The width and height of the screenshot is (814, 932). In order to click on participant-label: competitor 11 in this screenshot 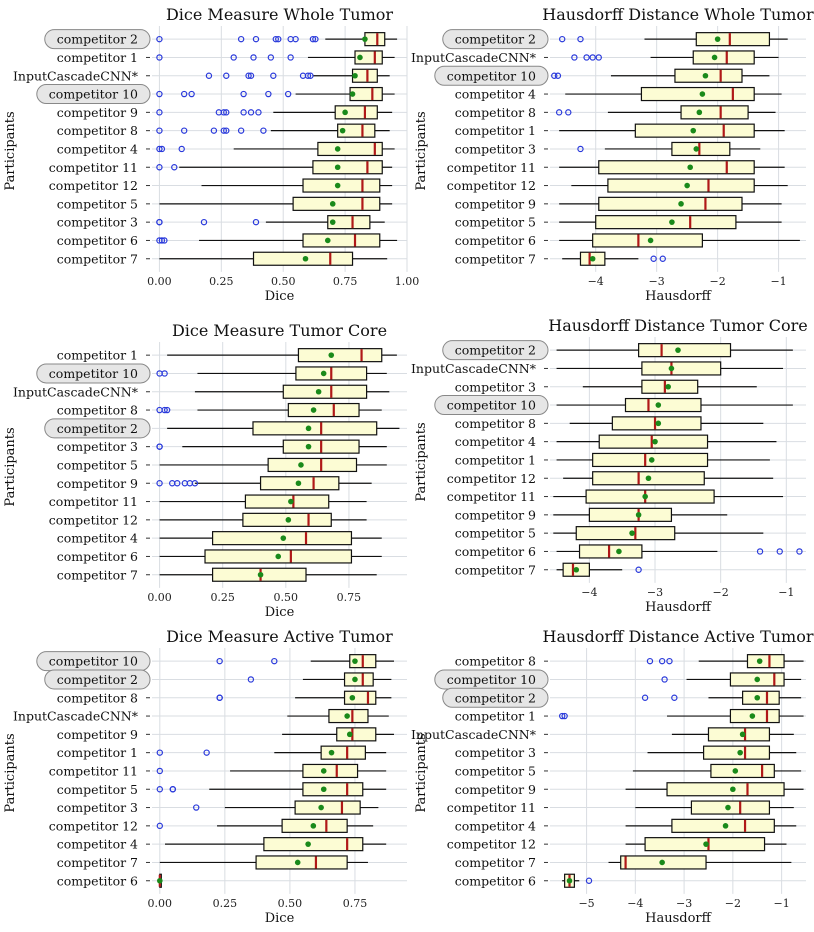, I will do `click(491, 167)`.